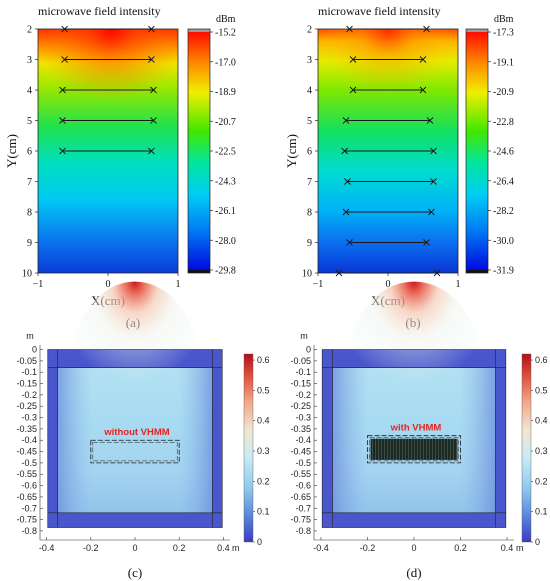  What do you see at coordinates (225, 152) in the screenshot?
I see `colorbar-tick-label: -22.5` at bounding box center [225, 152].